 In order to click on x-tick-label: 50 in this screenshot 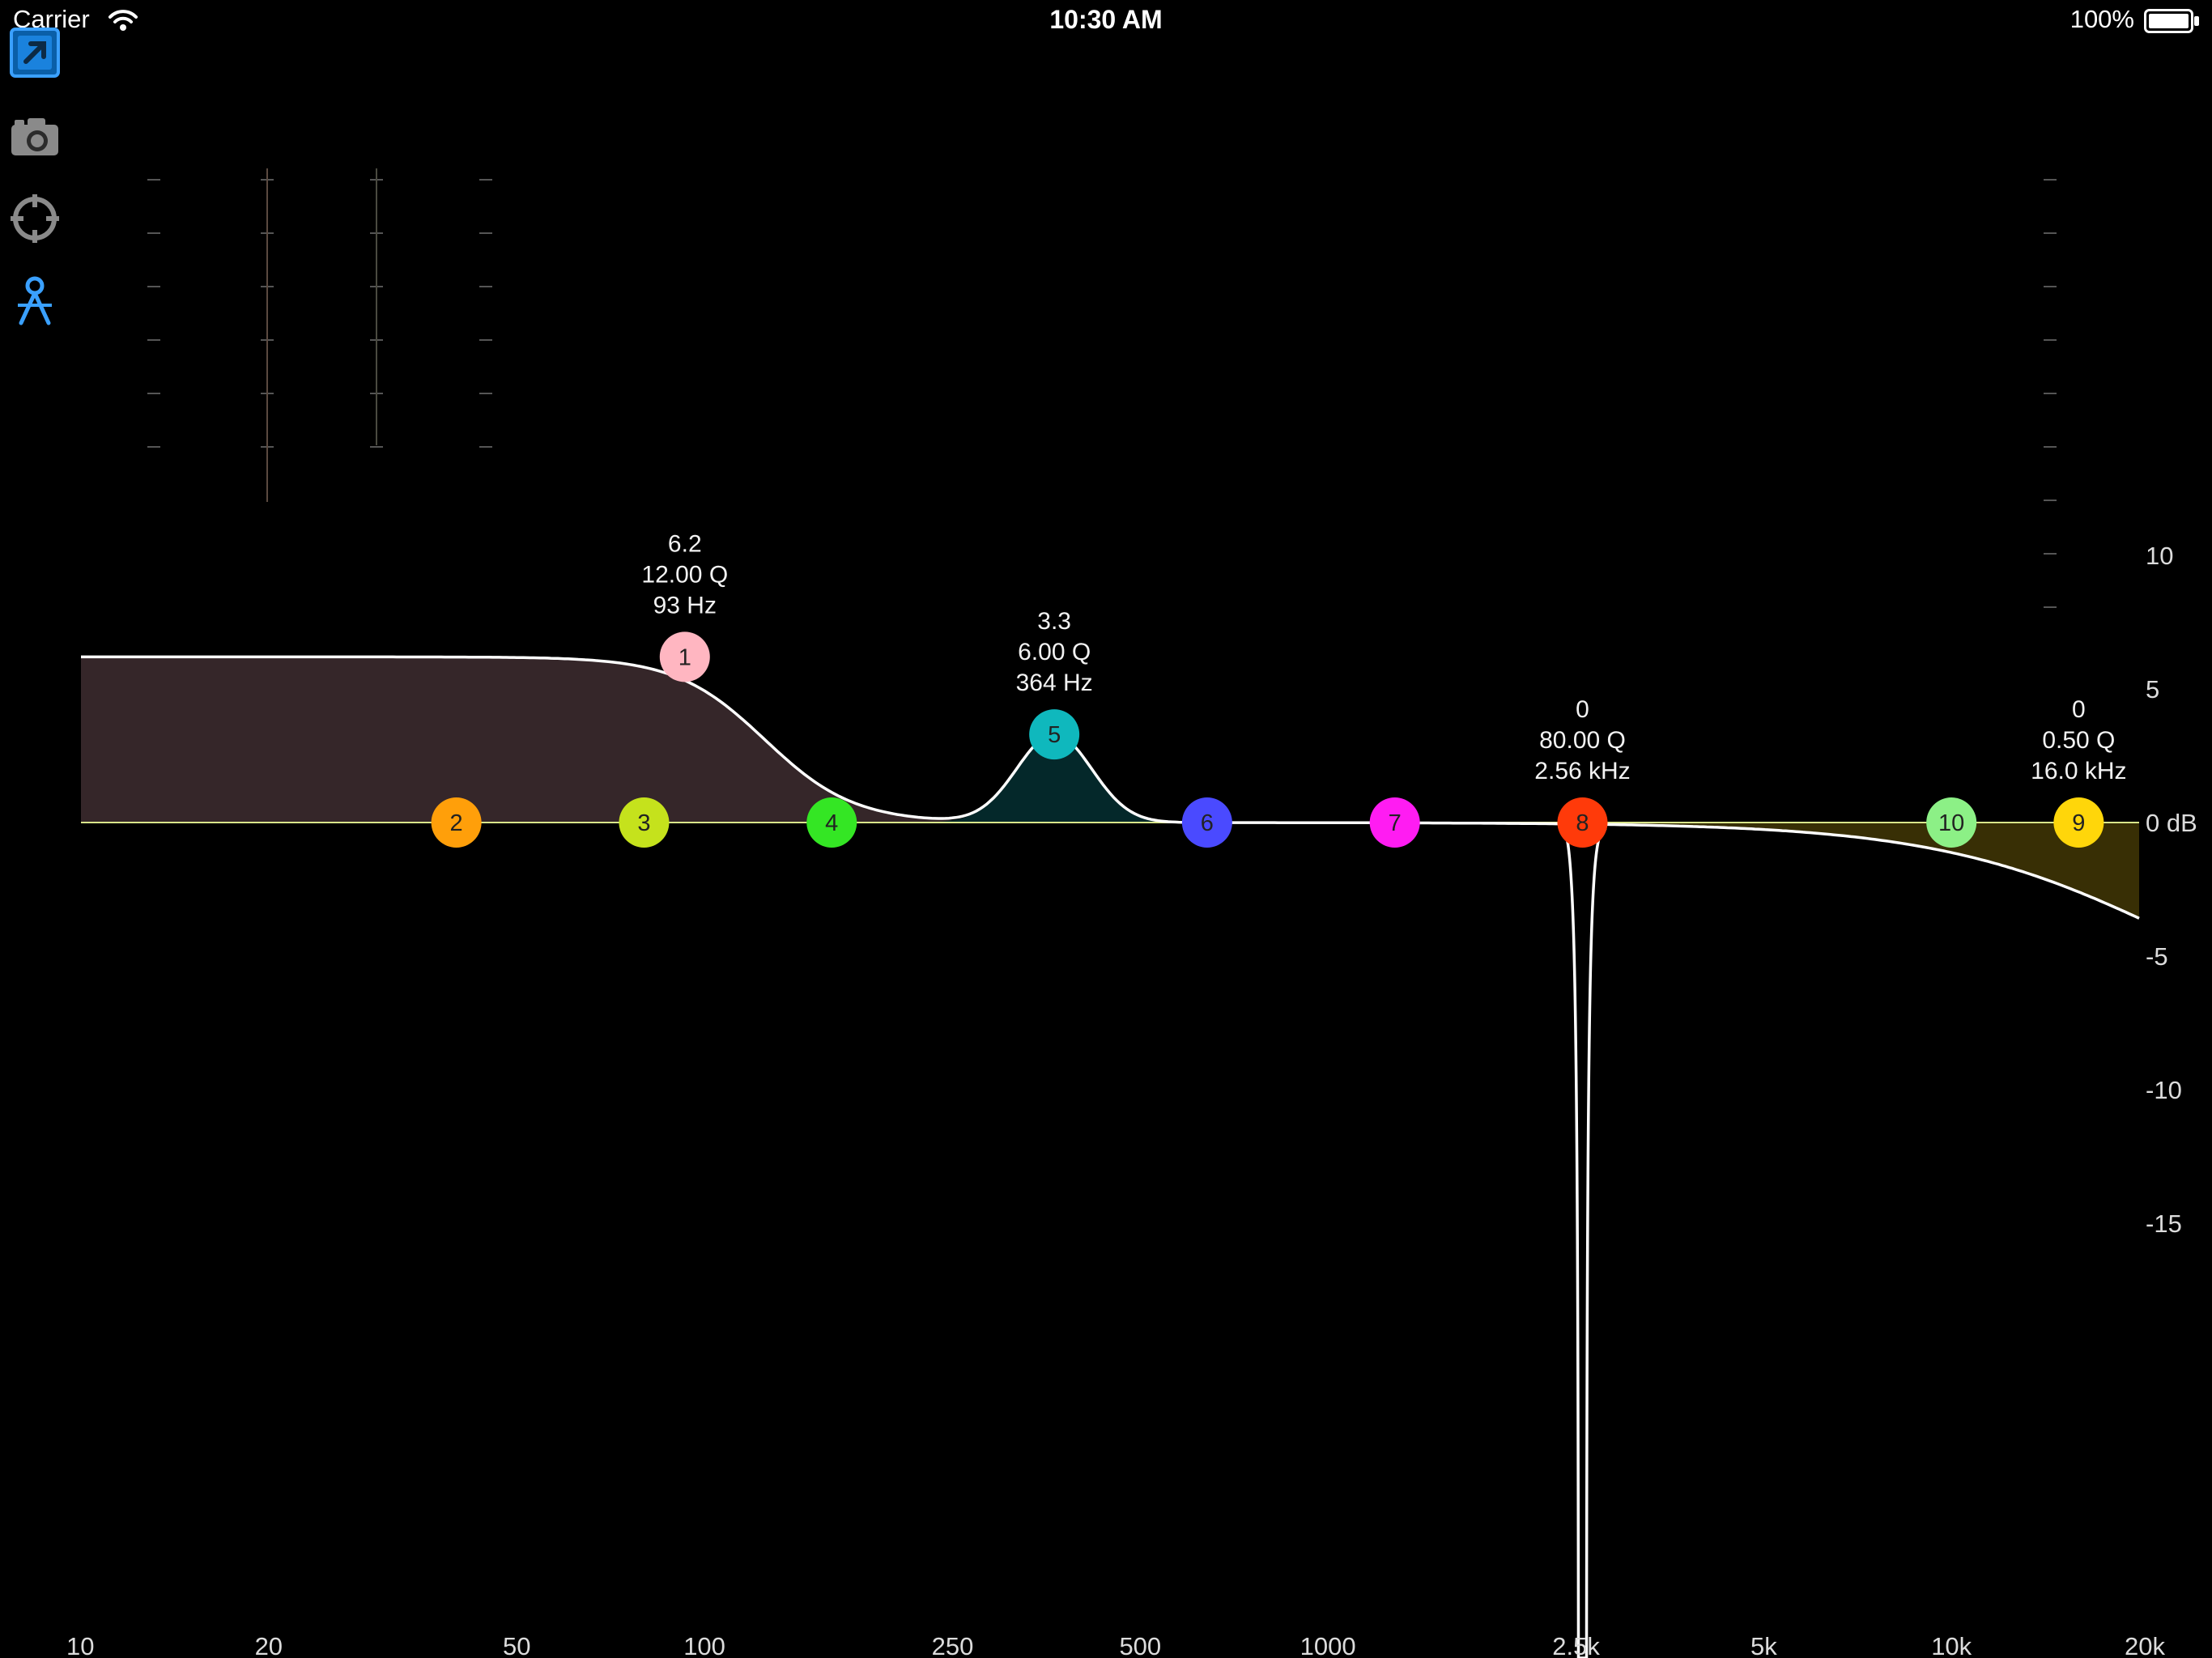, I will do `click(517, 1645)`.